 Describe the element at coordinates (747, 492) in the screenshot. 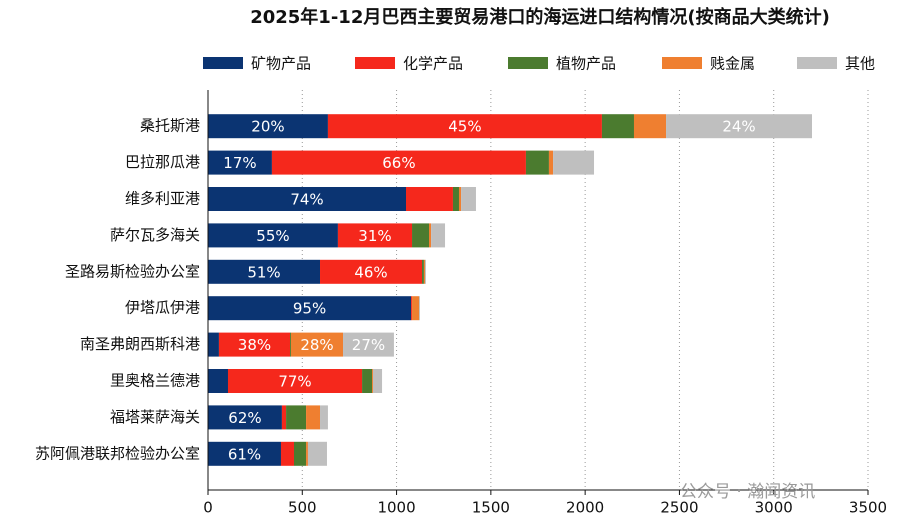

I see `watermark: 公众号 · 瀚闻资讯` at that location.